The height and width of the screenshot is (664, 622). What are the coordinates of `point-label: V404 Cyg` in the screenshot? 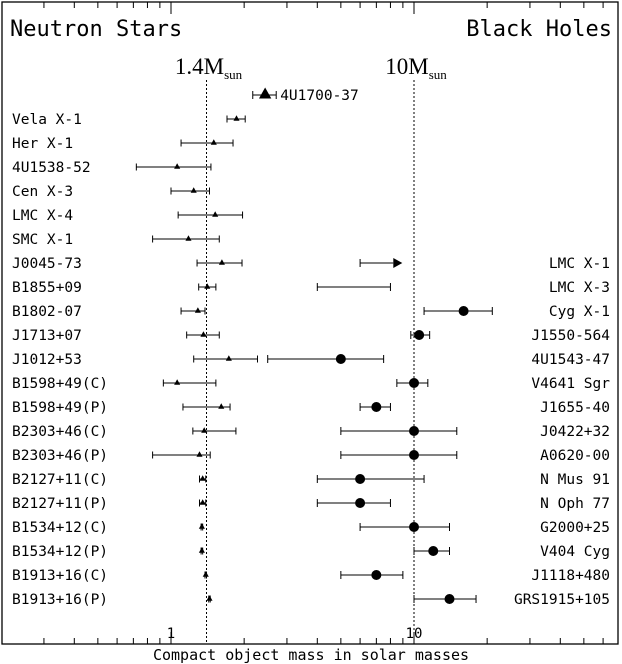 It's located at (575, 552).